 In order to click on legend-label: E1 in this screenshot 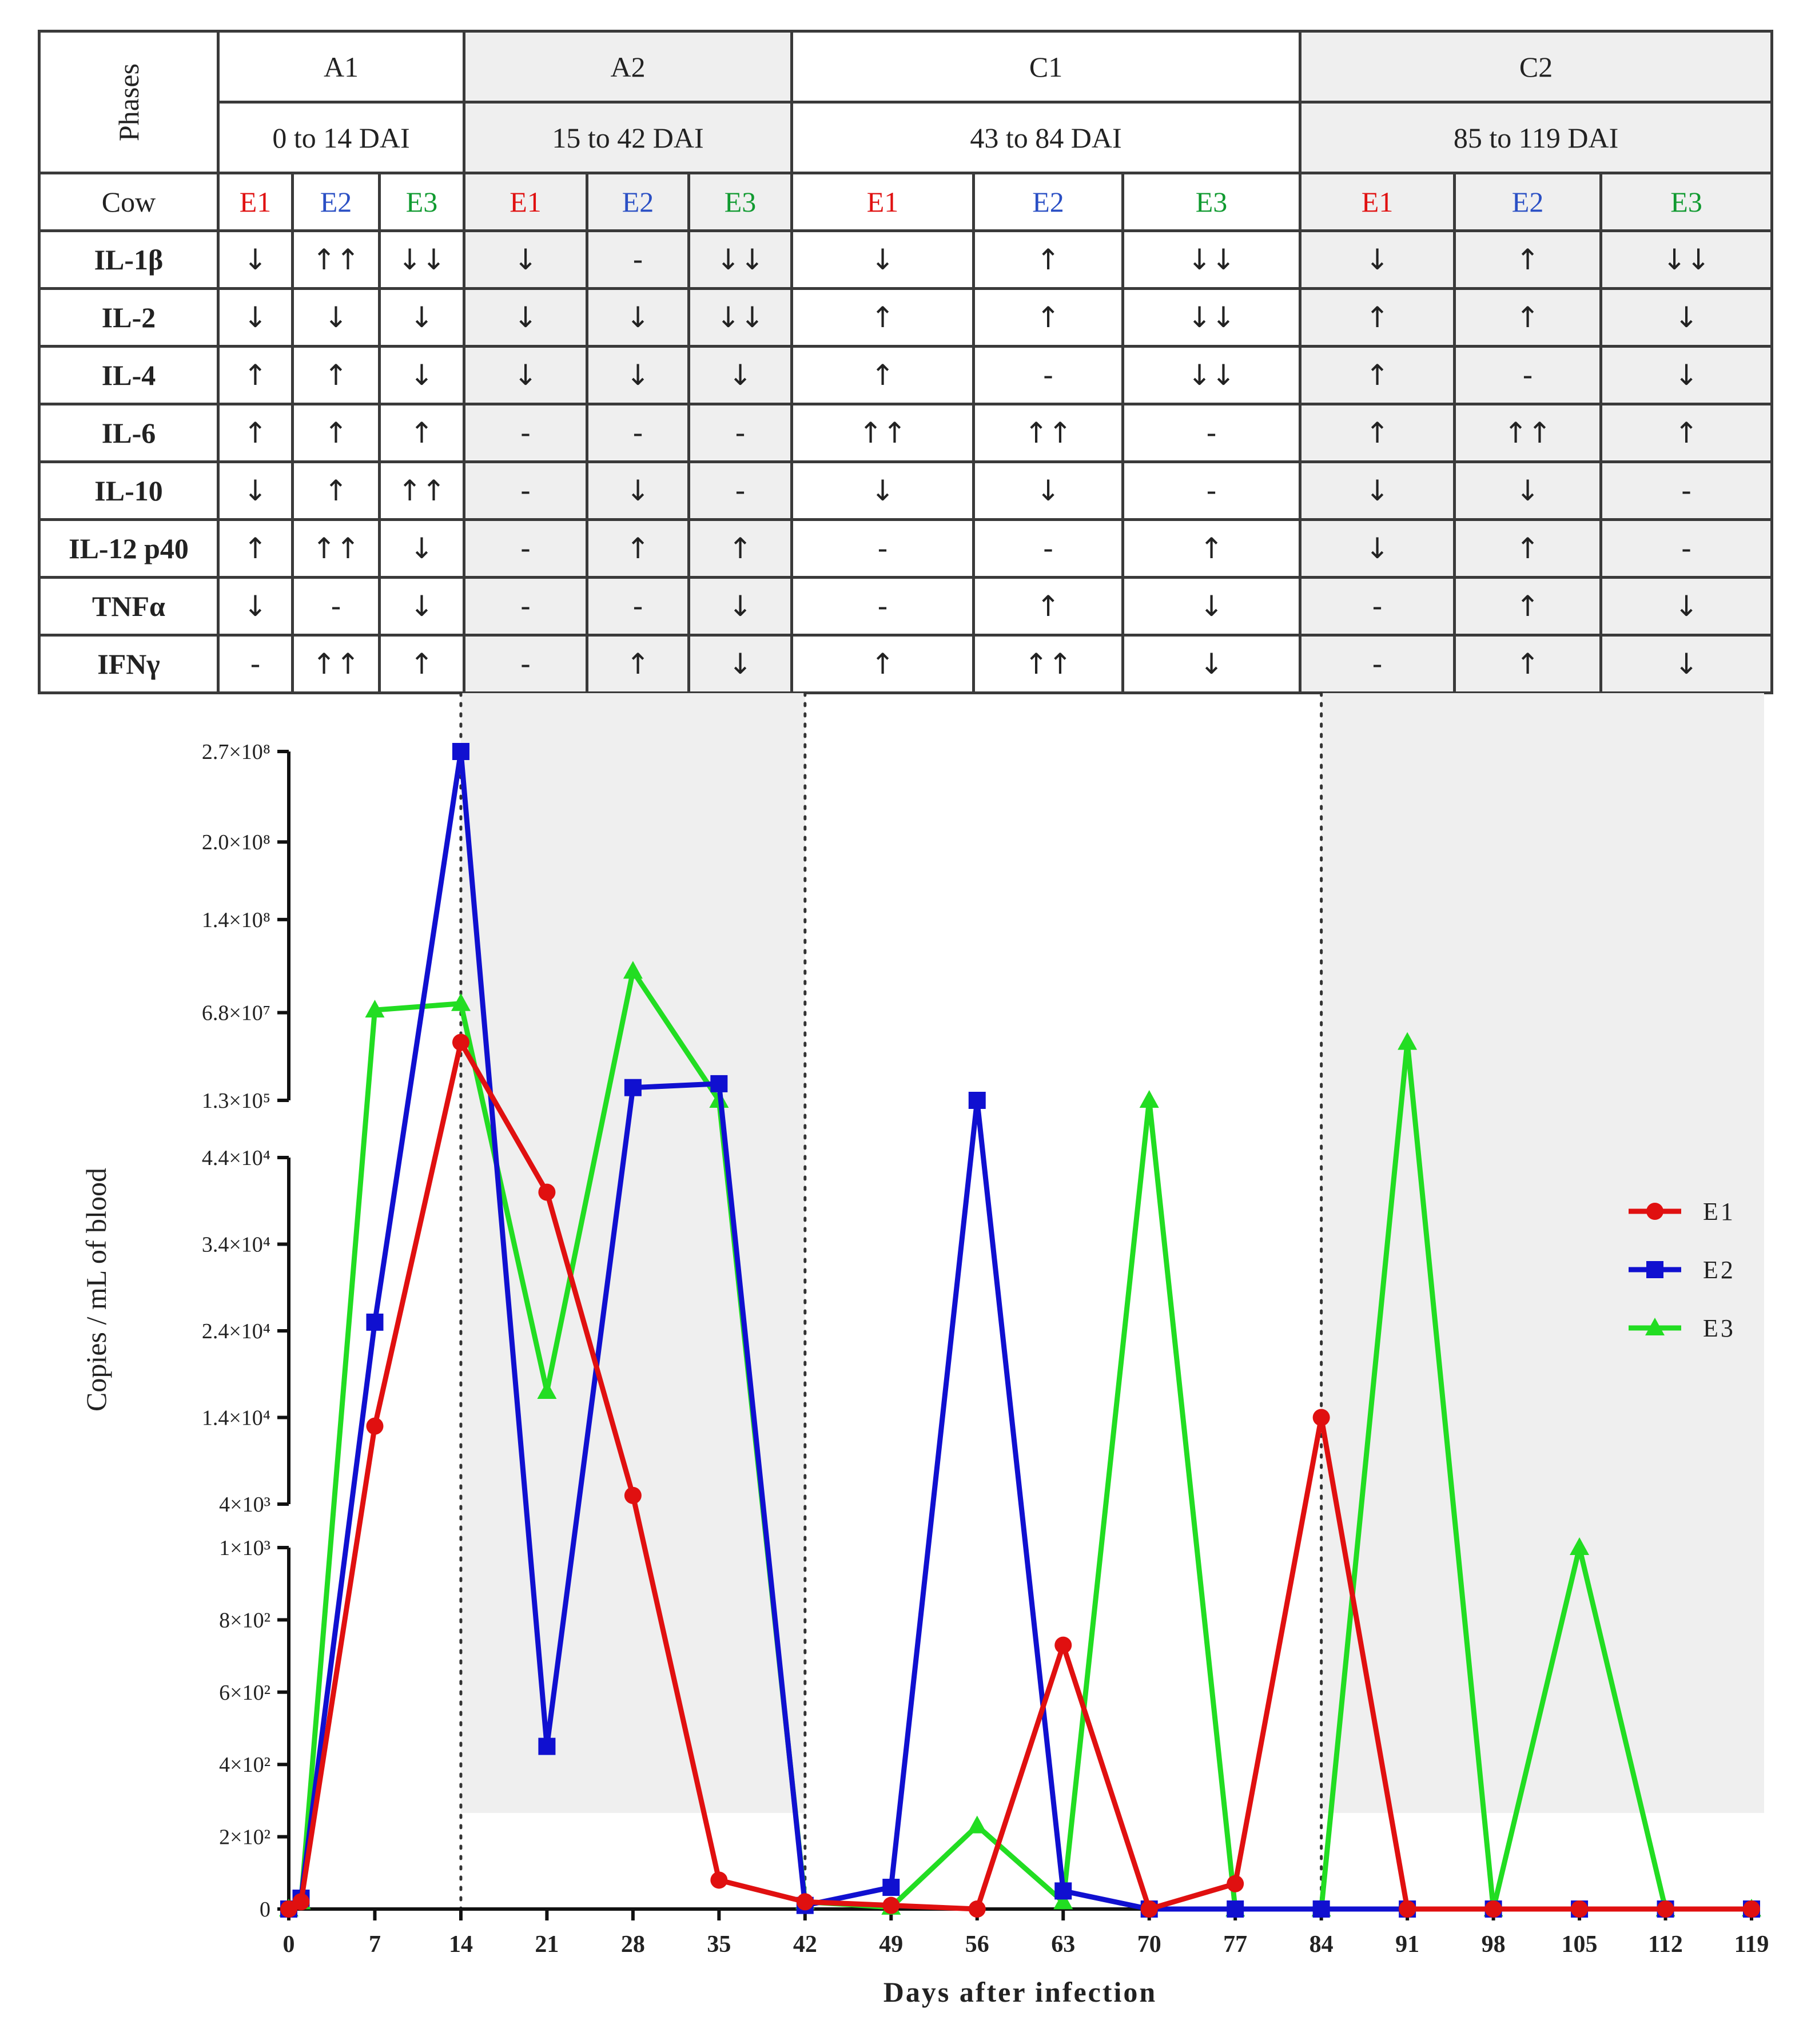, I will do `click(1720, 1212)`.